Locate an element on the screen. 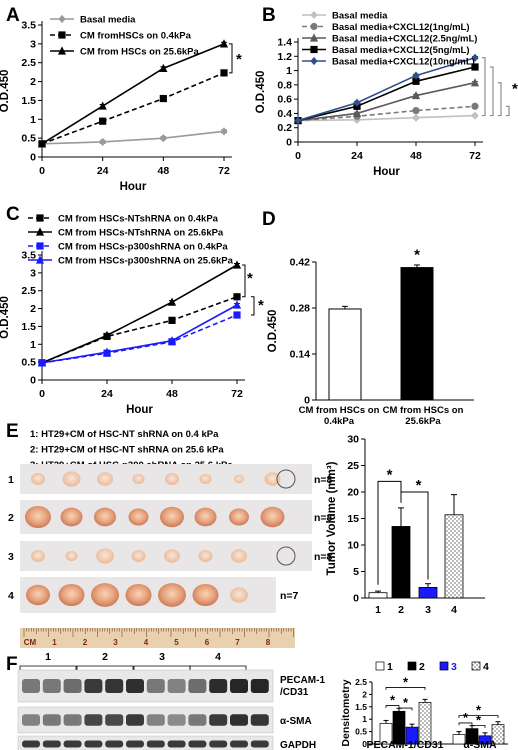  x-group-label: PECAM-1/CD31 is located at coordinates (404, 744).